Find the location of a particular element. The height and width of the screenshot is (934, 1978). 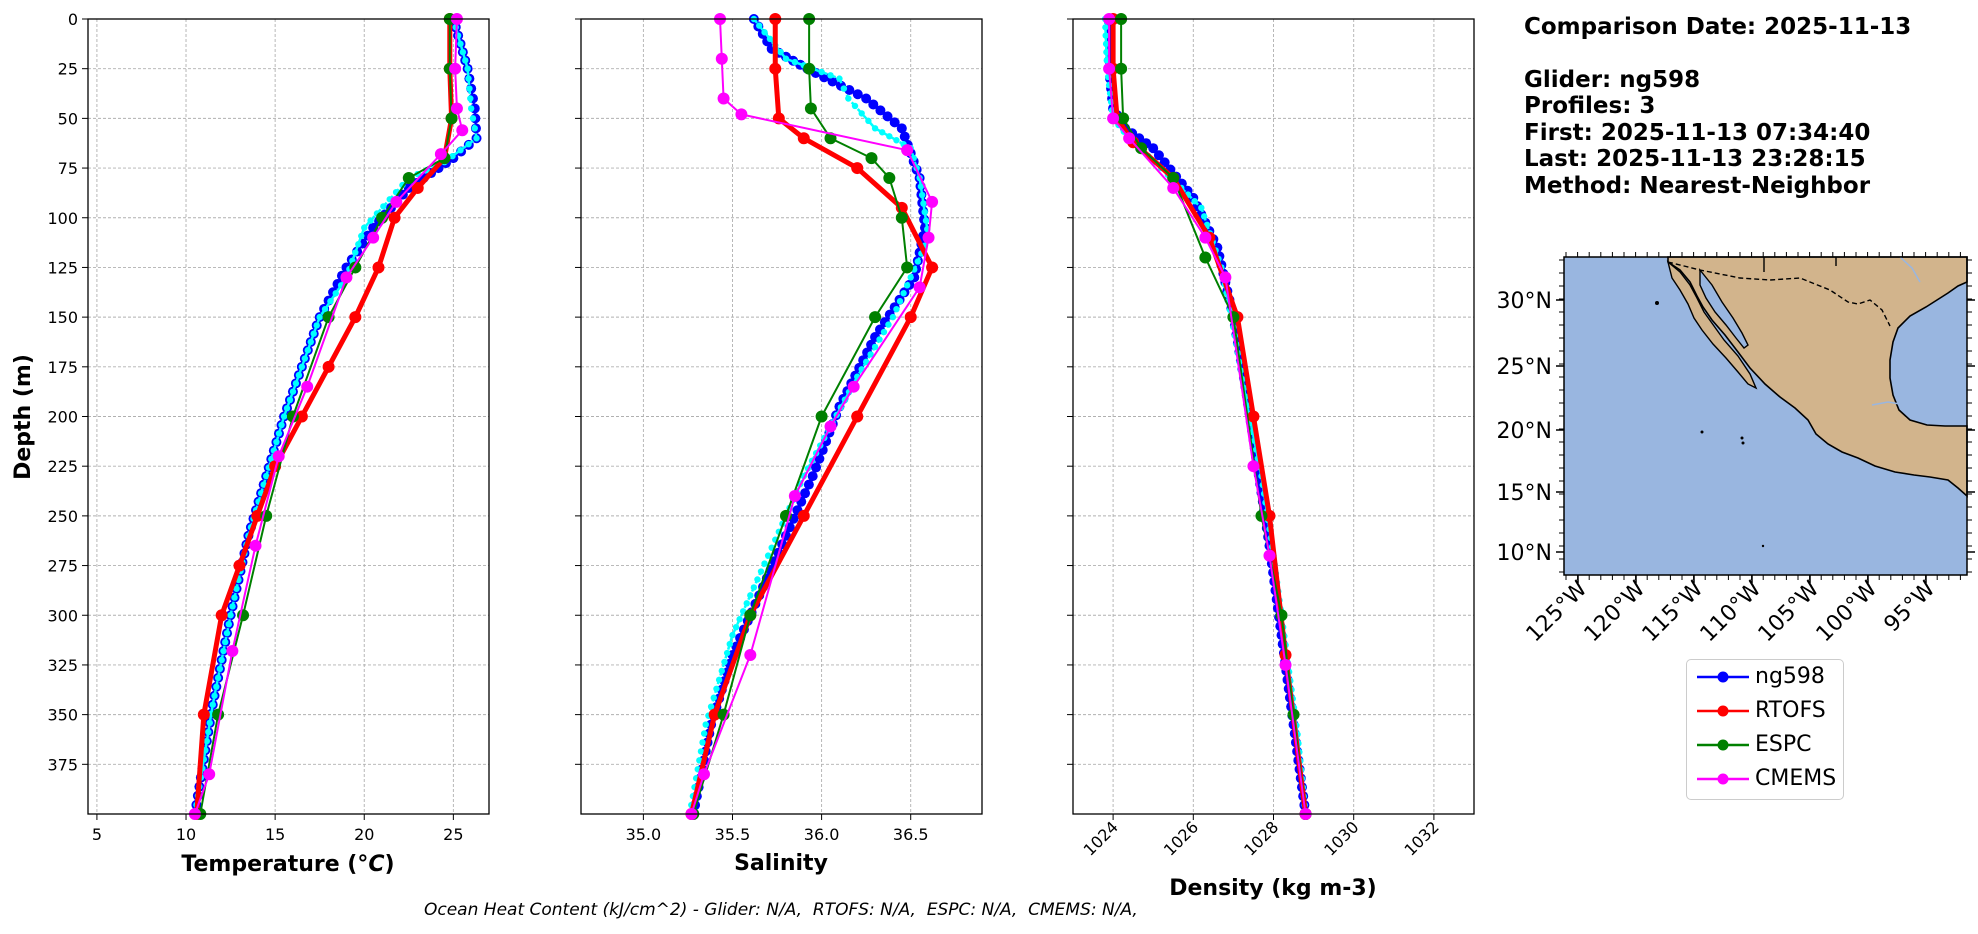

y-tick-label: 25 is located at coordinates (68, 69).